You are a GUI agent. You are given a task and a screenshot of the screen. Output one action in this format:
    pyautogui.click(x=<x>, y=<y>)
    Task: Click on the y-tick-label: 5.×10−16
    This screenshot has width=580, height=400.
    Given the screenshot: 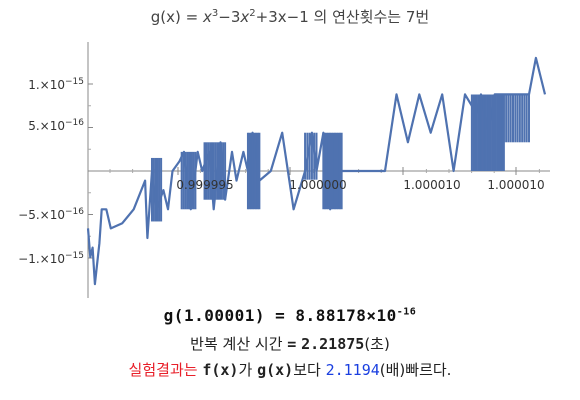 What is the action you would take?
    pyautogui.click(x=56, y=125)
    